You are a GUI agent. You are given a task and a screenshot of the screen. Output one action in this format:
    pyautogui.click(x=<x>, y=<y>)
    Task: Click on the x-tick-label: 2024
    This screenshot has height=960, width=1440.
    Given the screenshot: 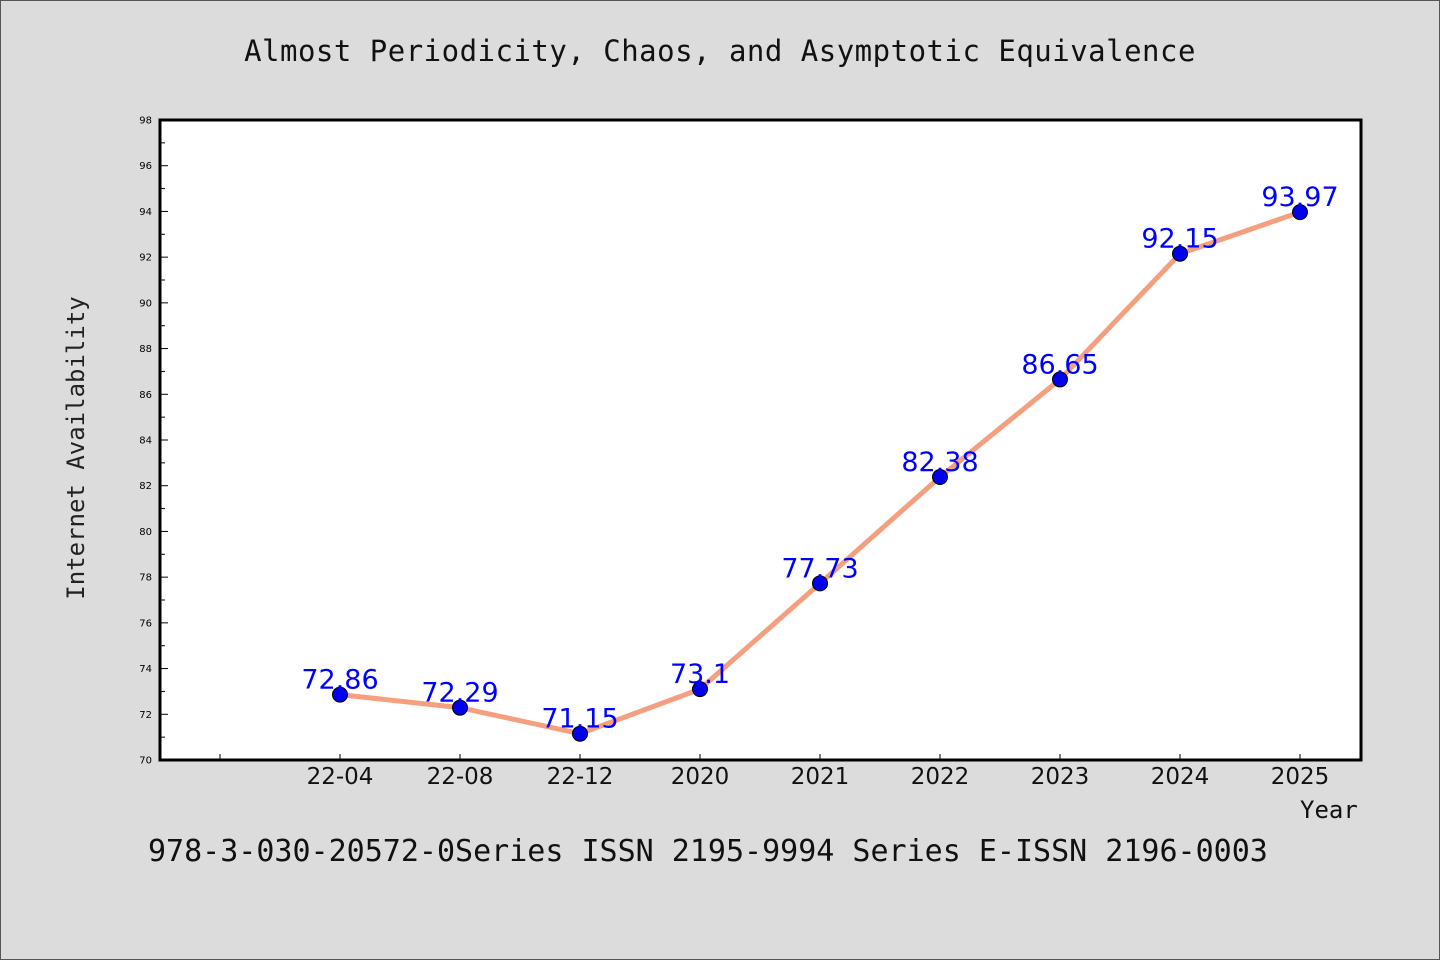 What is the action you would take?
    pyautogui.click(x=1180, y=777)
    